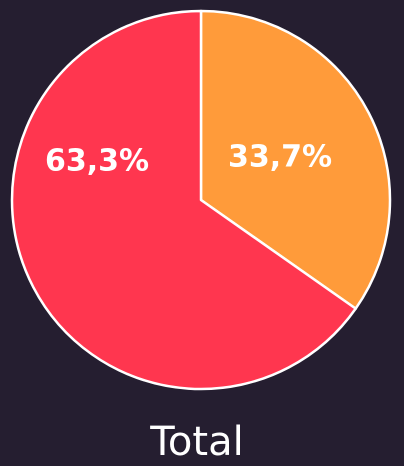  Describe the element at coordinates (197, 442) in the screenshot. I see `chart-title: Total` at that location.